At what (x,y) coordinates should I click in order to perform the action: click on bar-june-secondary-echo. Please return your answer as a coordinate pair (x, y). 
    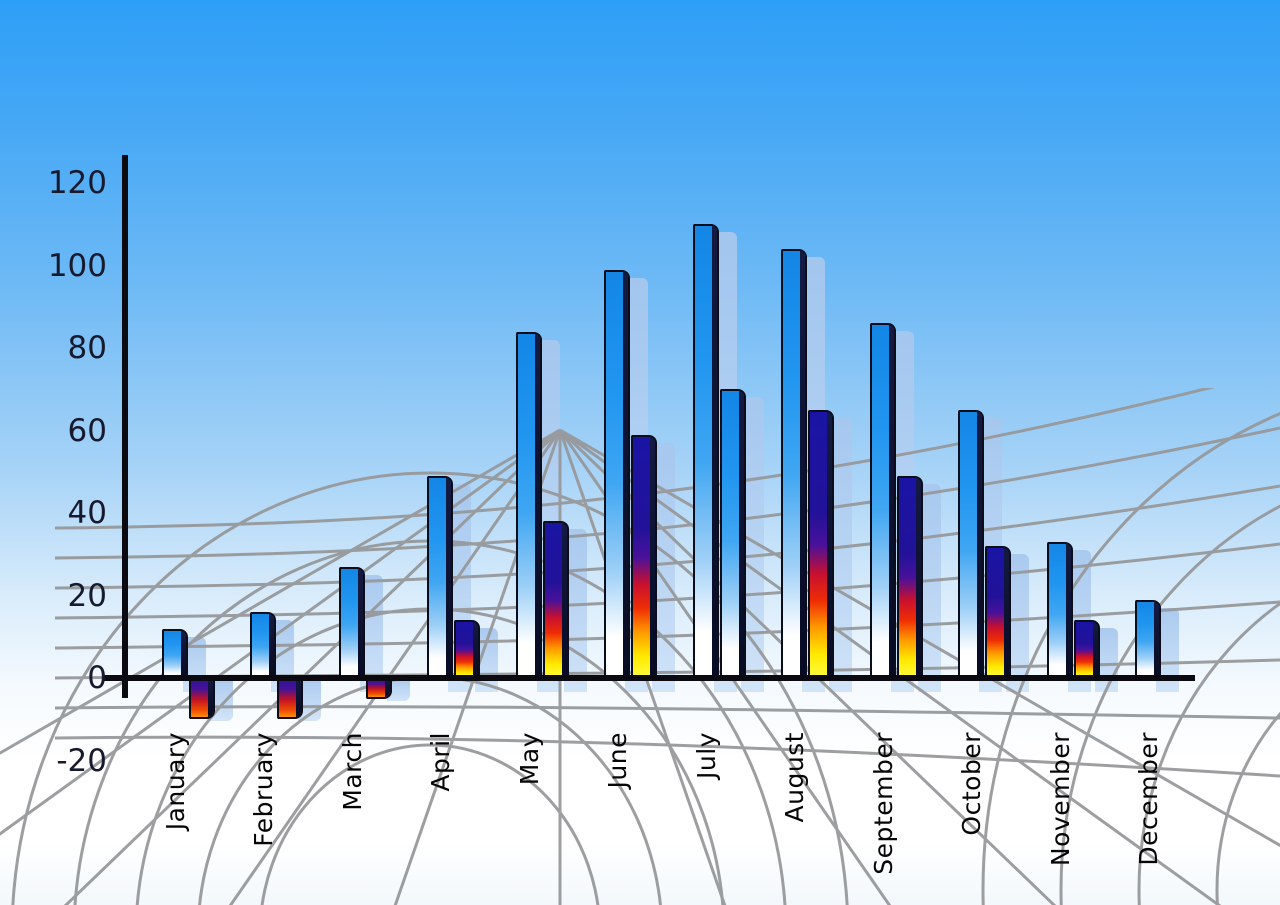
    Looking at the image, I should click on (664, 567).